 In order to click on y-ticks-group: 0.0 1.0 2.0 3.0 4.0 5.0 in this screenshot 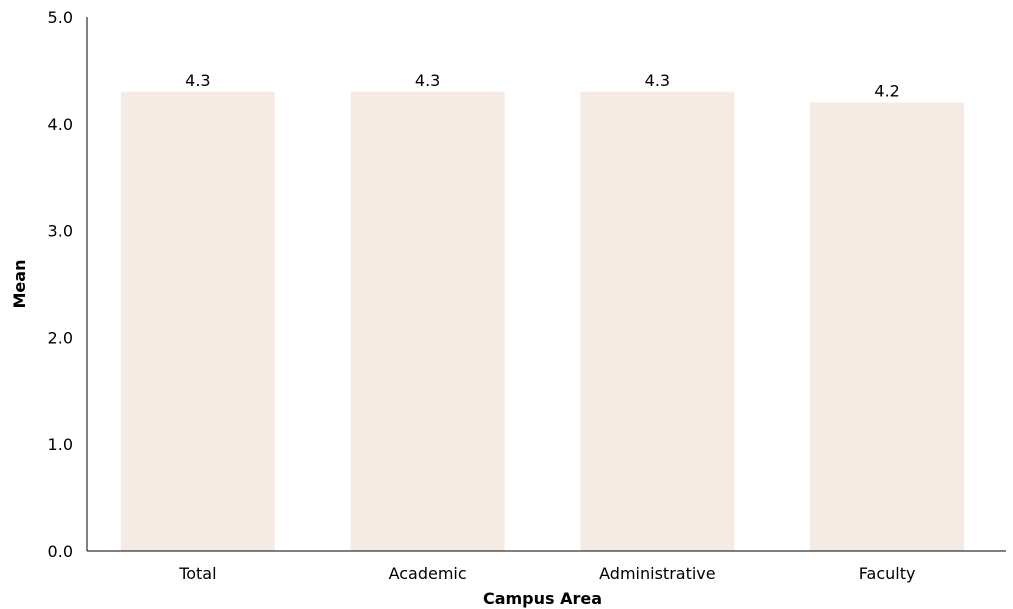, I will do `click(60, 284)`.